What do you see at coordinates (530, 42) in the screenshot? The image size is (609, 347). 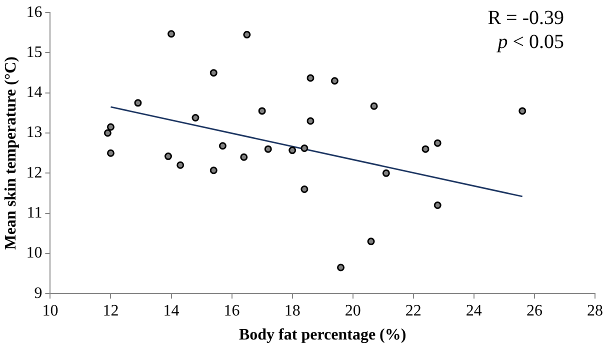 I see `annotation: p < 0.05` at bounding box center [530, 42].